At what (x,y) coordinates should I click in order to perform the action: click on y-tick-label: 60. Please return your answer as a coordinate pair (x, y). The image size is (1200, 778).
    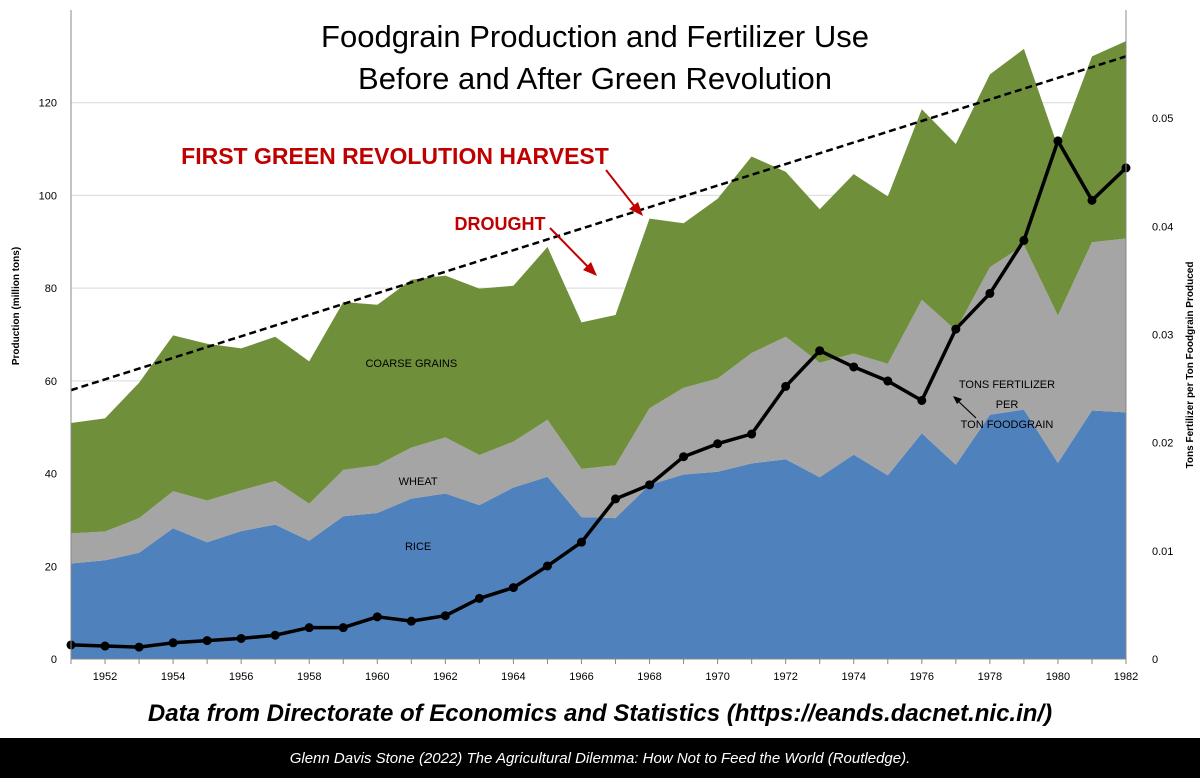
    Looking at the image, I should click on (51, 382).